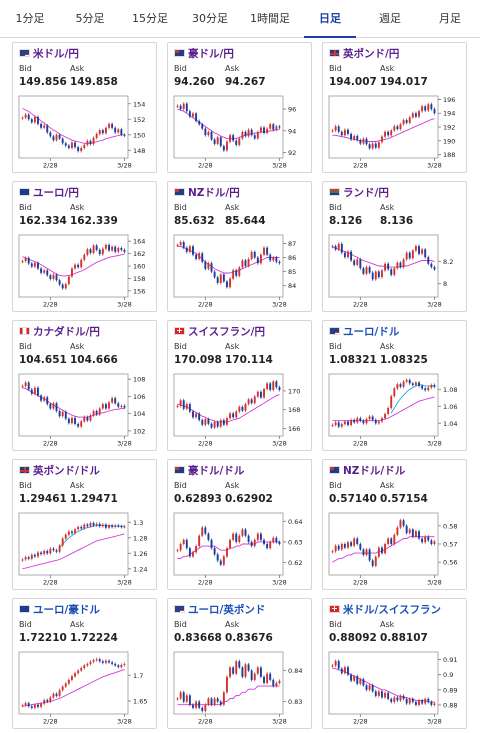  I want to click on price-chart: 0.88 0.89 0.9 0.91 2/28 3/28, so click(395, 686).